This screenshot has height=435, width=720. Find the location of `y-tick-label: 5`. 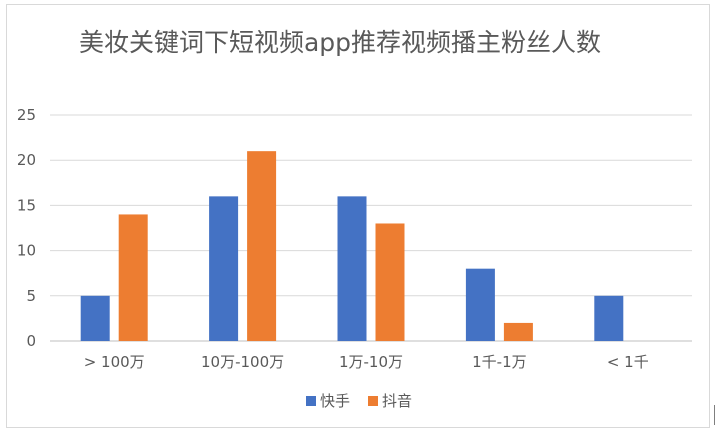

y-tick-label: 5 is located at coordinates (31, 296).